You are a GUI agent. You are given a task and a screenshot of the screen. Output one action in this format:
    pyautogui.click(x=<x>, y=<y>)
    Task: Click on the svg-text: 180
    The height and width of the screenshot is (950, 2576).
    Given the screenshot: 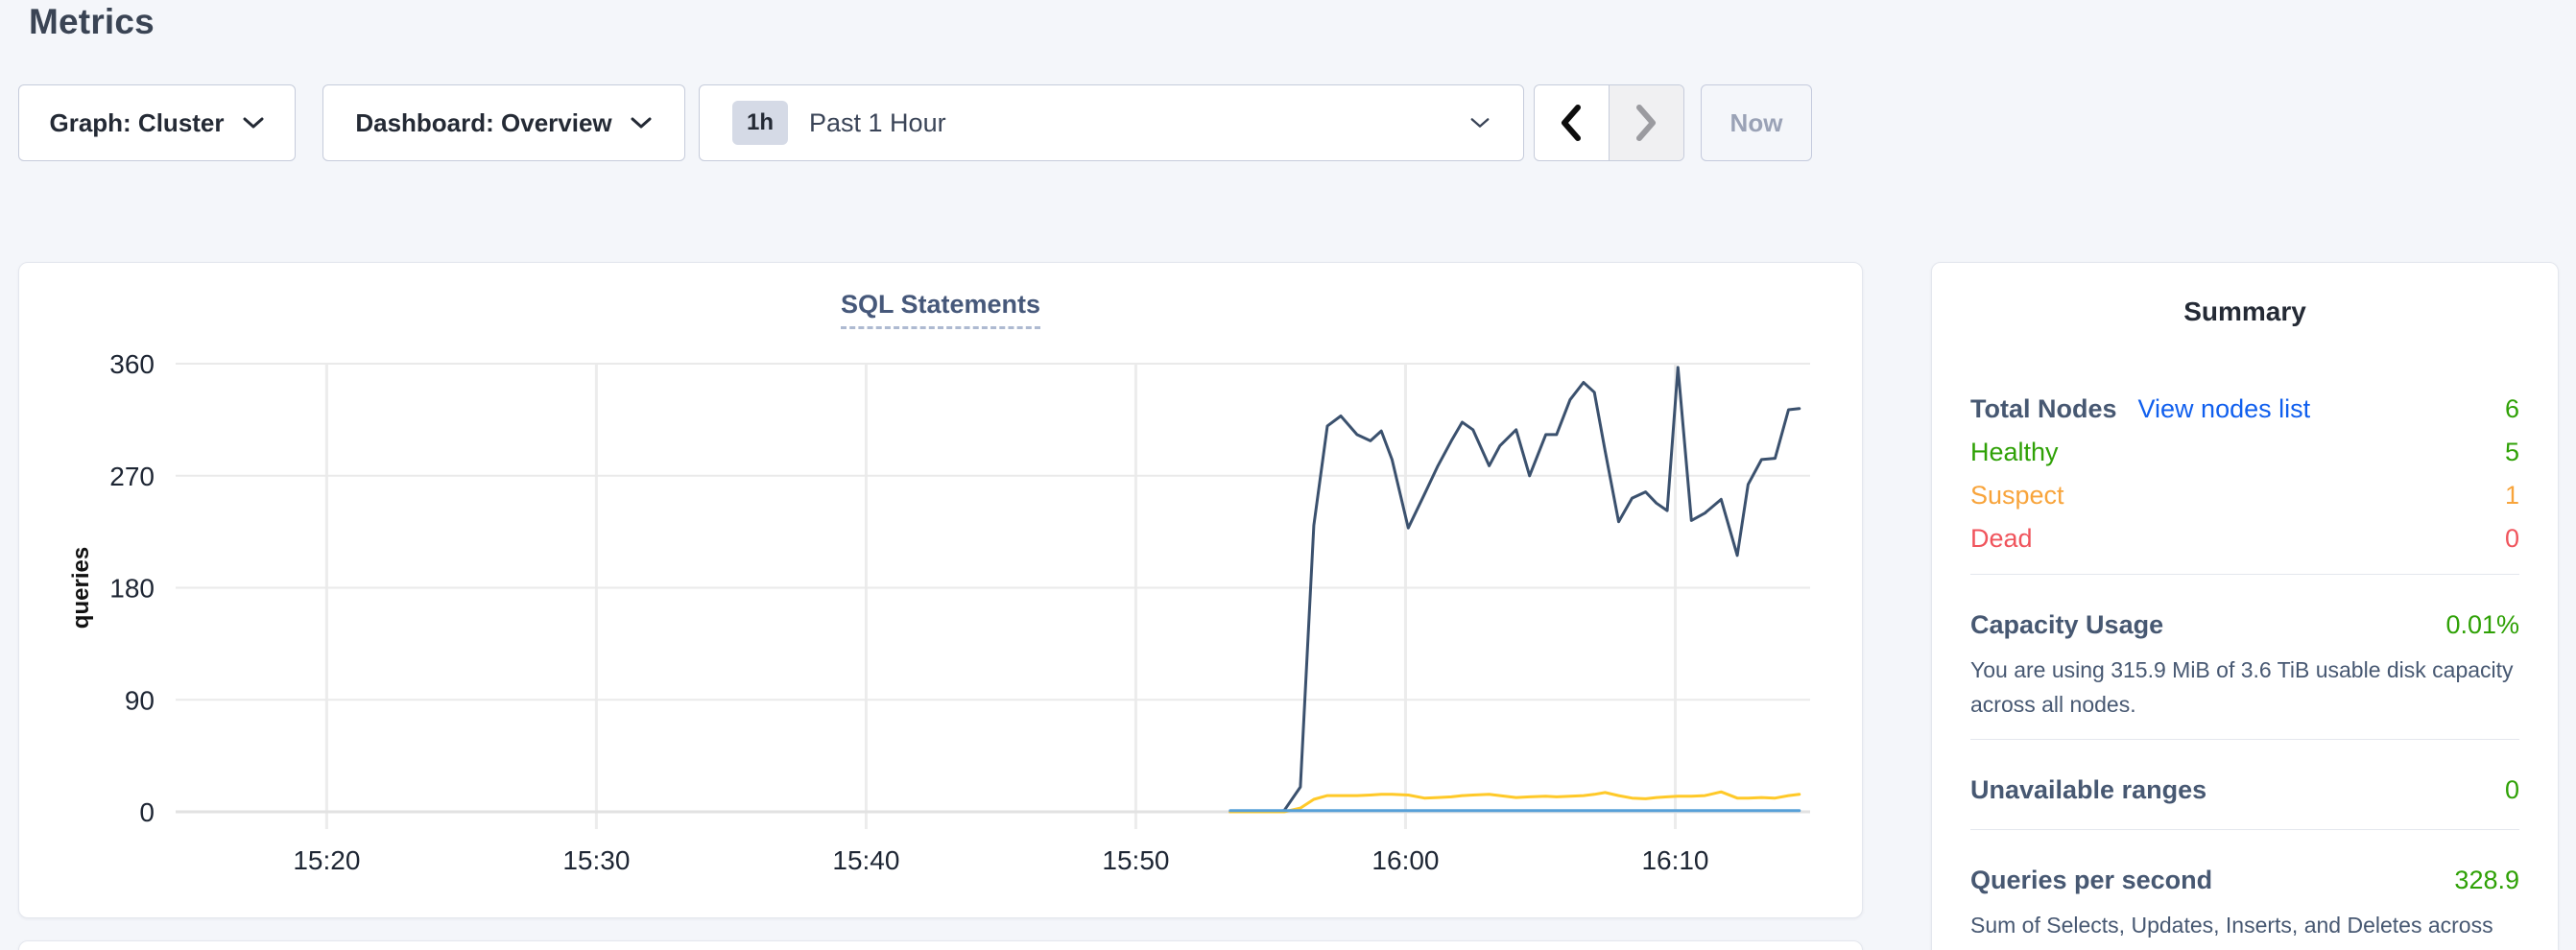 What is the action you would take?
    pyautogui.click(x=132, y=589)
    